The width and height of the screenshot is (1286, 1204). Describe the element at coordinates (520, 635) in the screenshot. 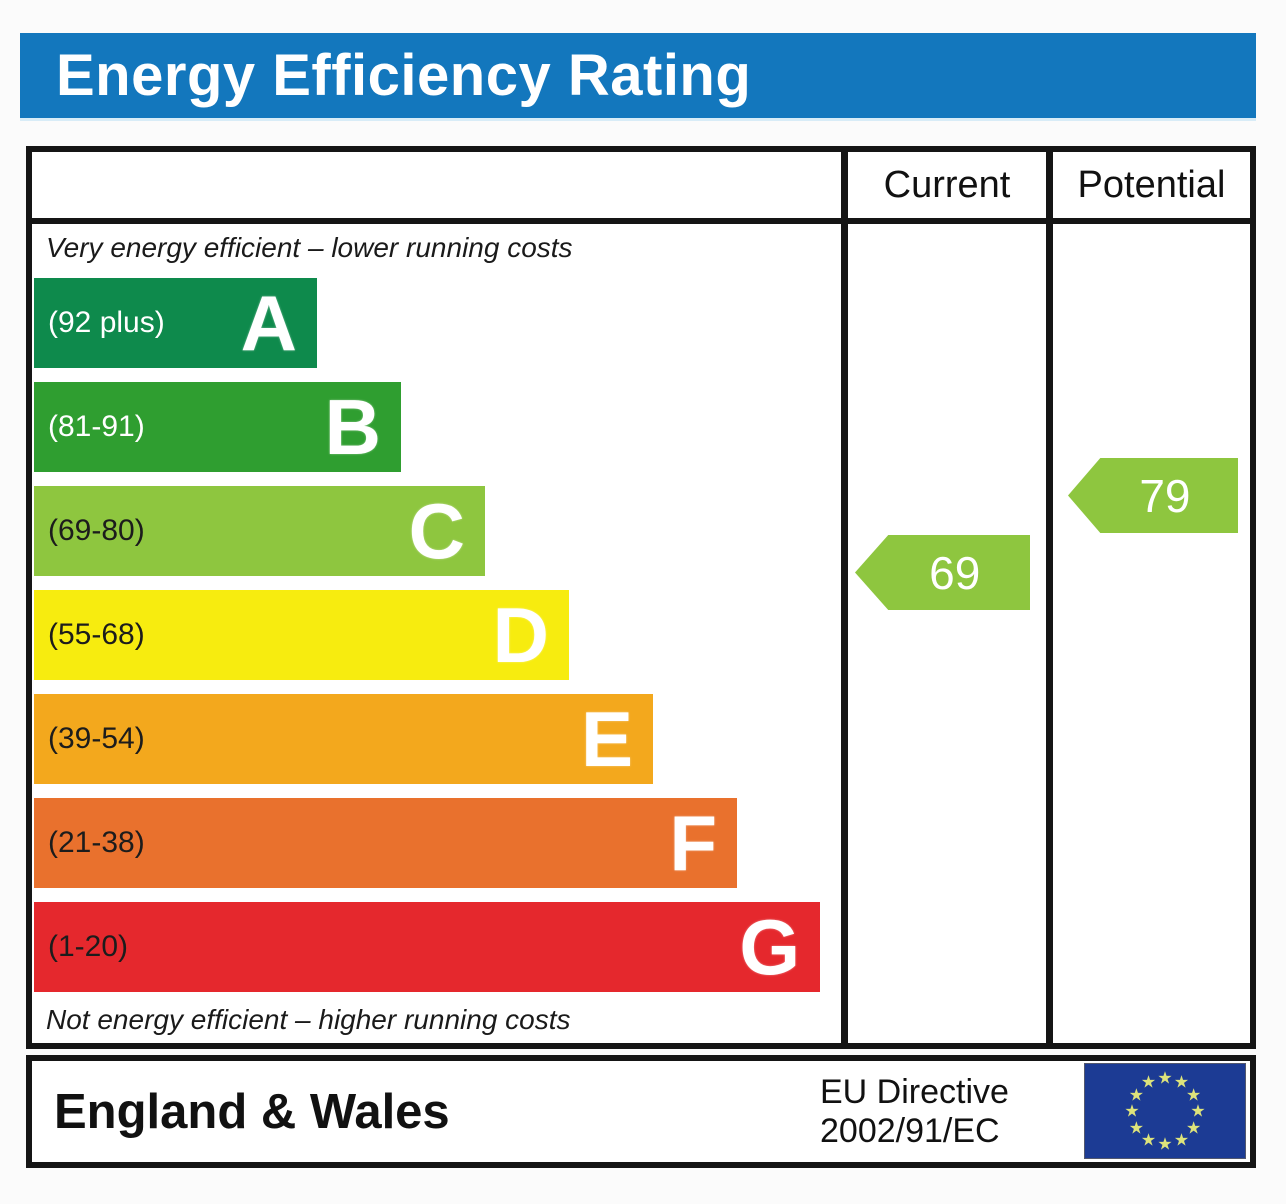

I see `band-letter: D` at that location.